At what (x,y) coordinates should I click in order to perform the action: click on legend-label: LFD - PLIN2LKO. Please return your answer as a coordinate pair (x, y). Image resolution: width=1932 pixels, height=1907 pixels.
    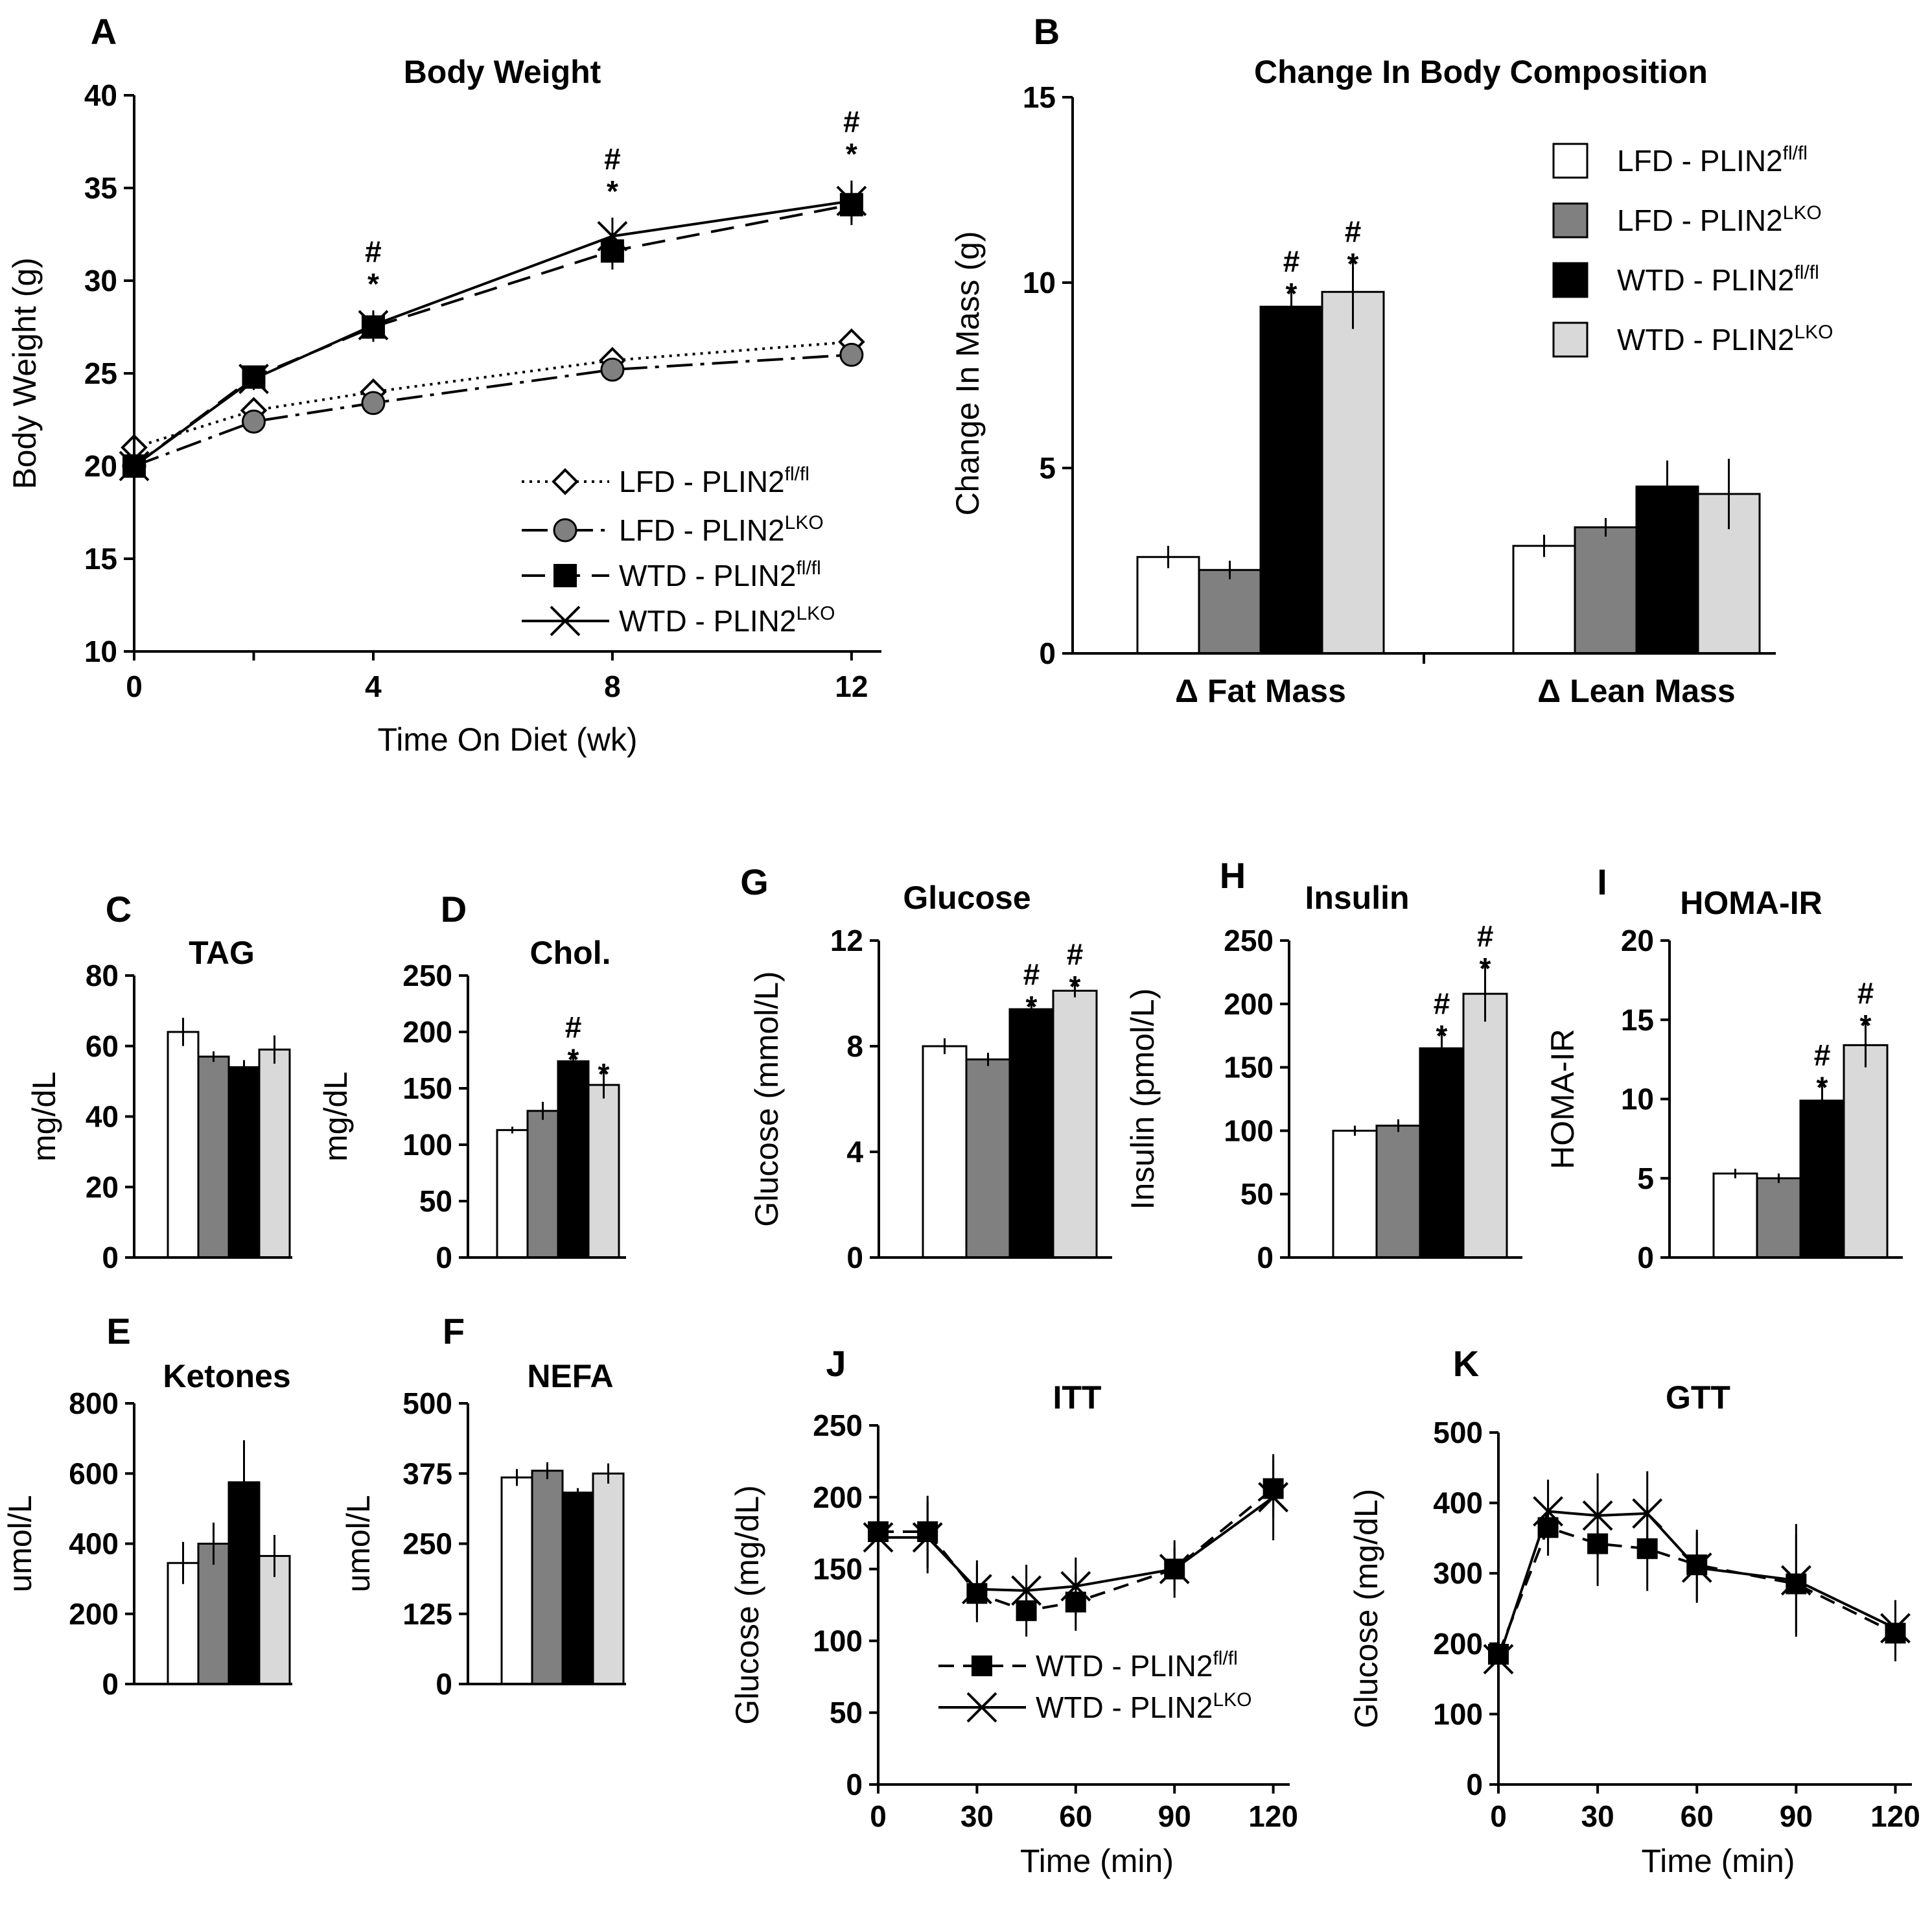
    Looking at the image, I should click on (1719, 219).